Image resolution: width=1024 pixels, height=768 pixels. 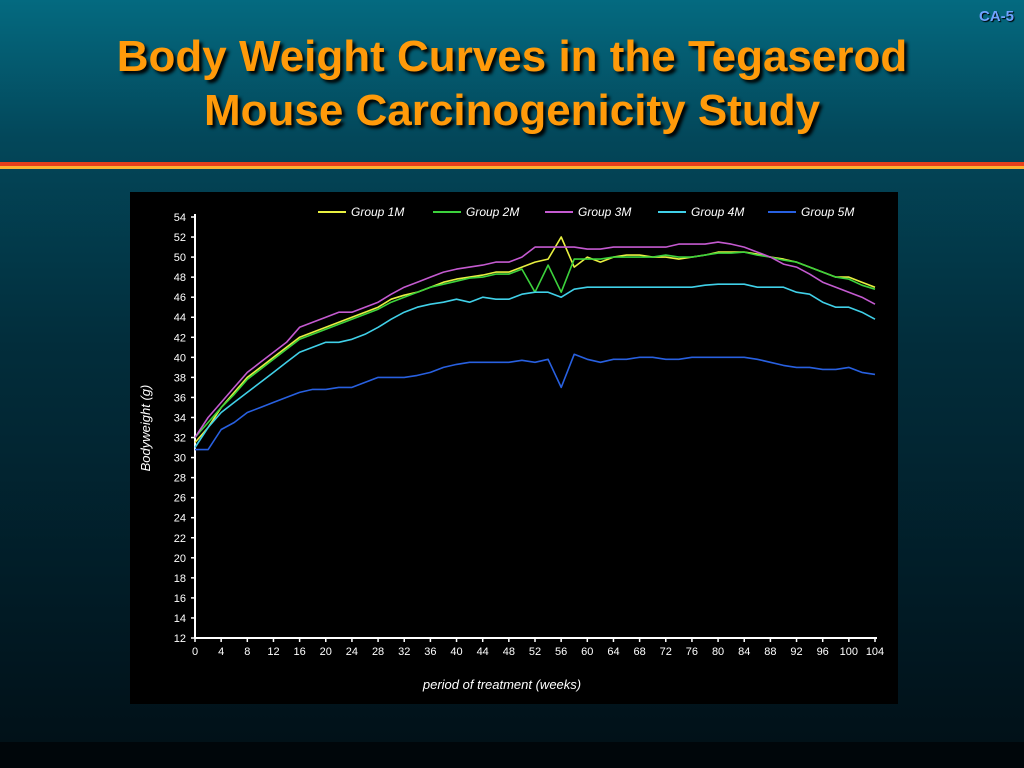 What do you see at coordinates (512, 56) in the screenshot?
I see `slide-title-line1: Body Weight Curves in the Tegaserod` at bounding box center [512, 56].